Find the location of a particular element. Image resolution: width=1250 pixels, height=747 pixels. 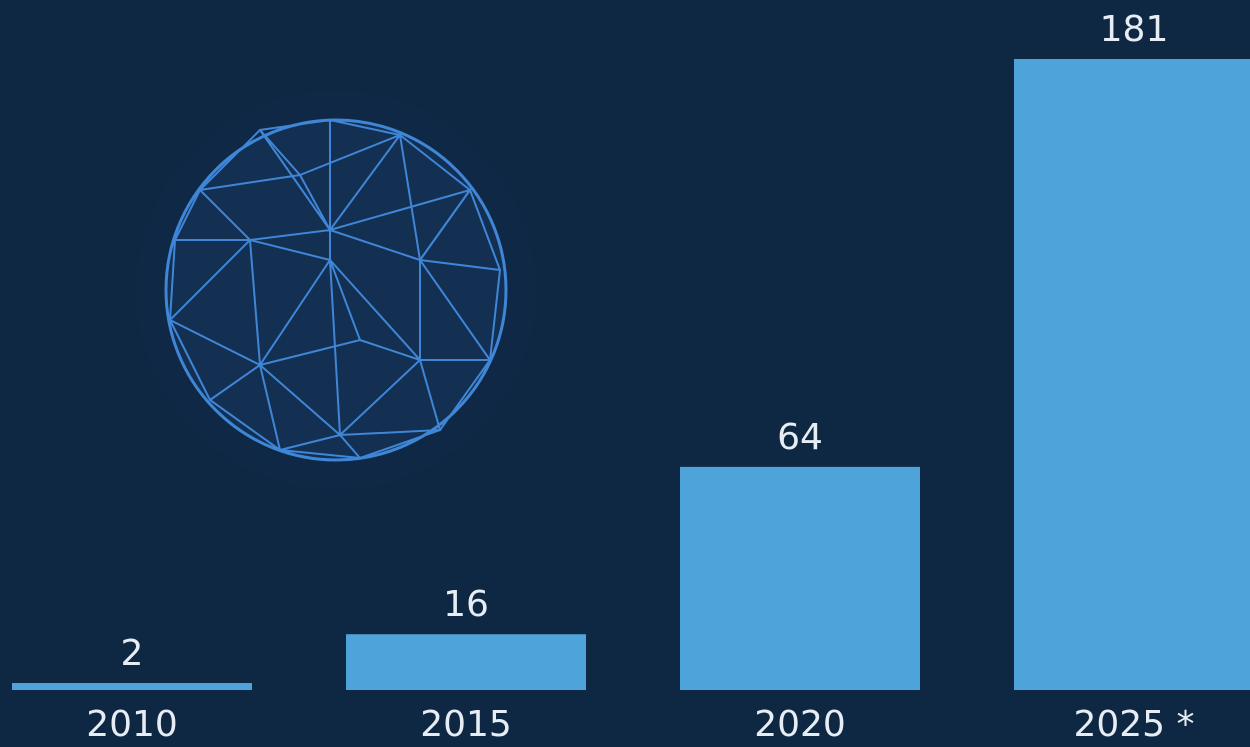

x-tick-label: 2025 * is located at coordinates (1133, 724).